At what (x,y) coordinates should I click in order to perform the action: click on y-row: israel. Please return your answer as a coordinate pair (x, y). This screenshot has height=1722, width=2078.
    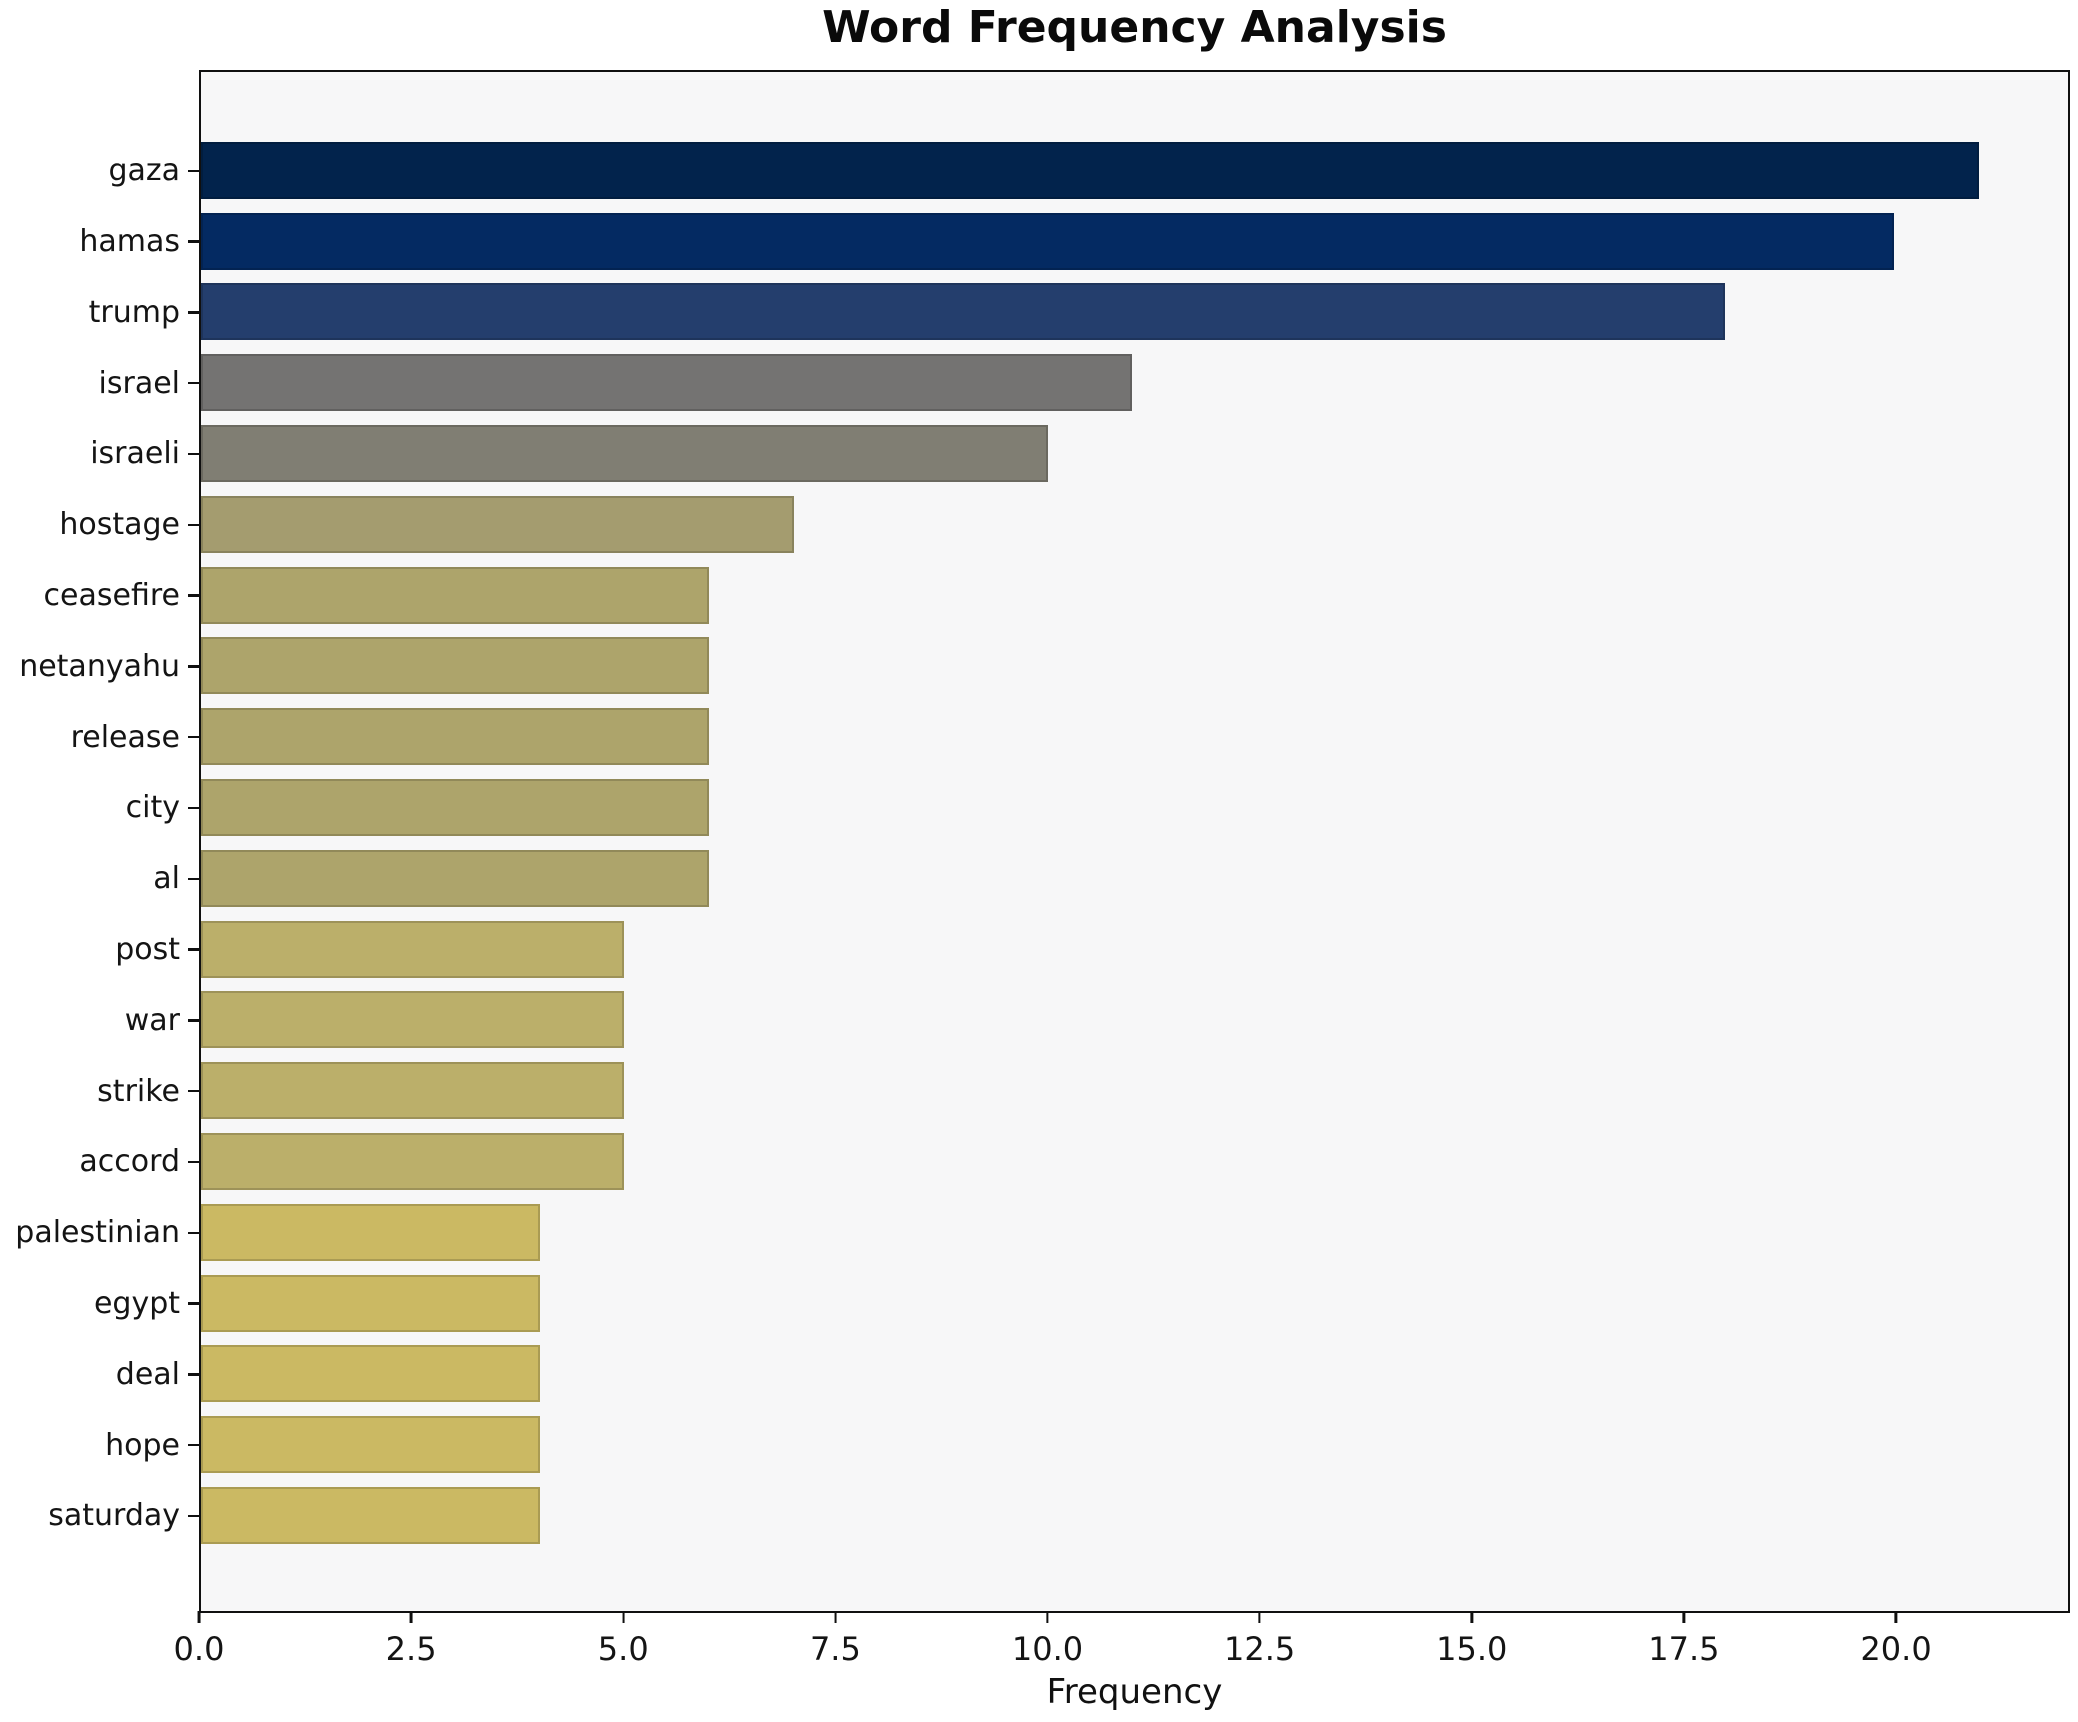
    Looking at the image, I should click on (99, 383).